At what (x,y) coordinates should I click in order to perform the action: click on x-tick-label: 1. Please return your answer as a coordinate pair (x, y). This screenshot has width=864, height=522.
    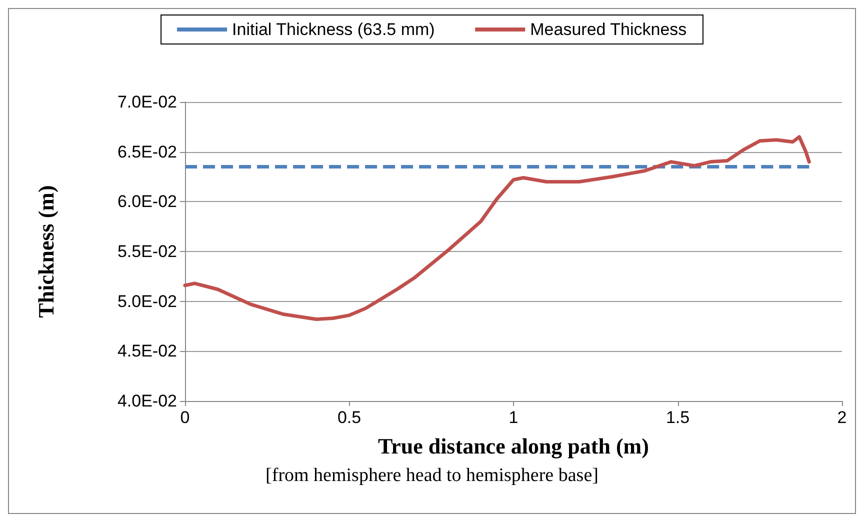
    Looking at the image, I should click on (513, 417).